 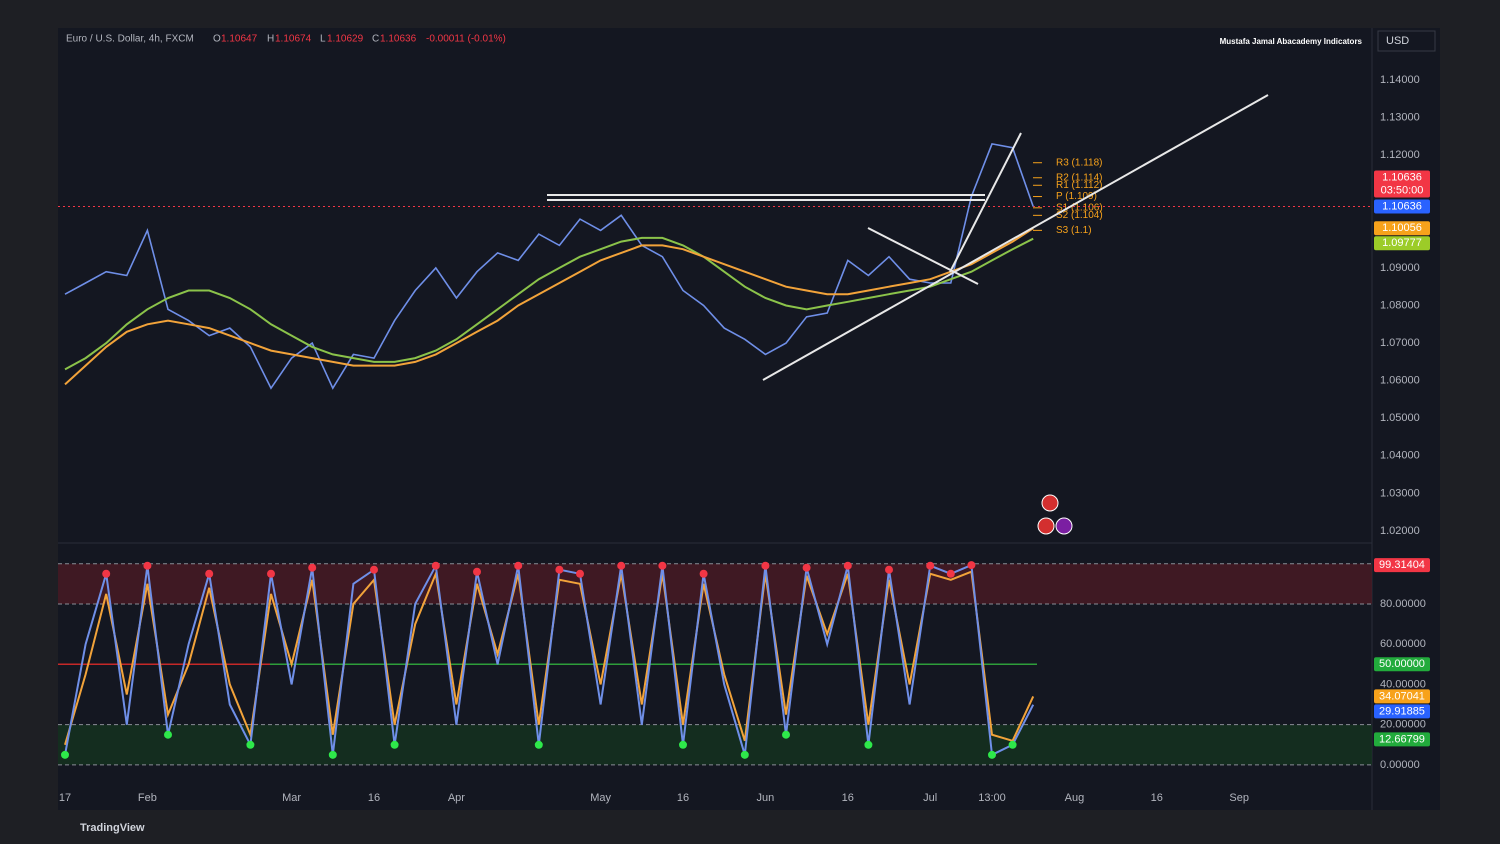 What do you see at coordinates (456, 798) in the screenshot?
I see `x-tick-label: Apr` at bounding box center [456, 798].